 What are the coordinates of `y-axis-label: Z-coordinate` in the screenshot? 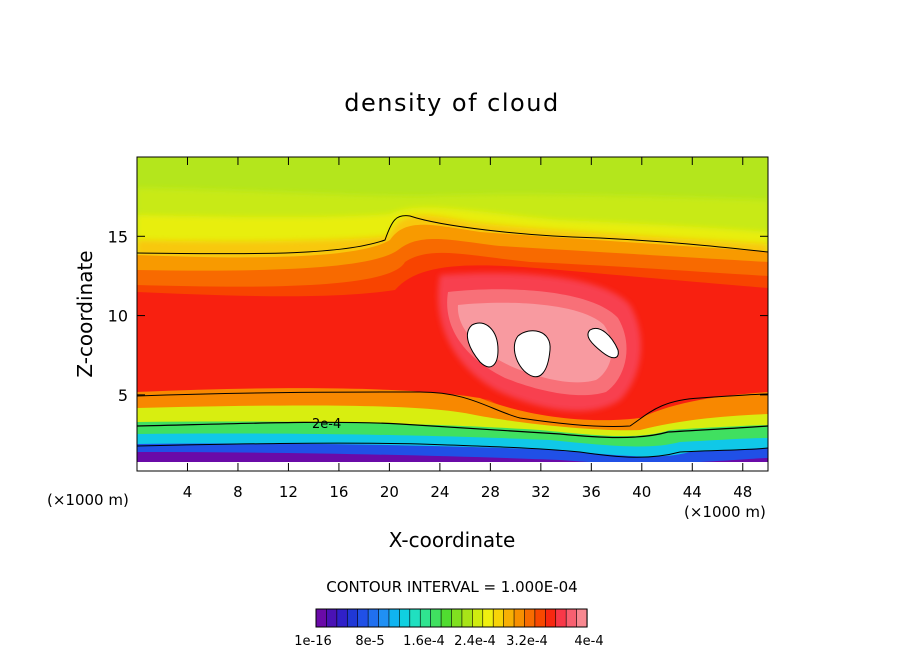 It's located at (85, 313).